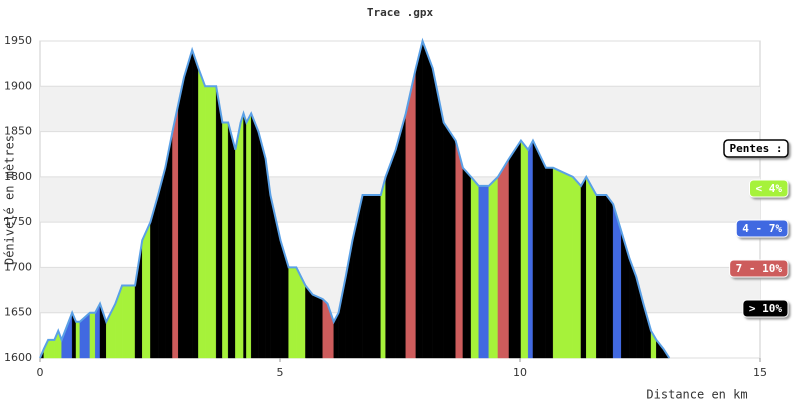 This screenshot has width=800, height=400. What do you see at coordinates (696, 394) in the screenshot?
I see `x-axis-label: Distance en km` at bounding box center [696, 394].